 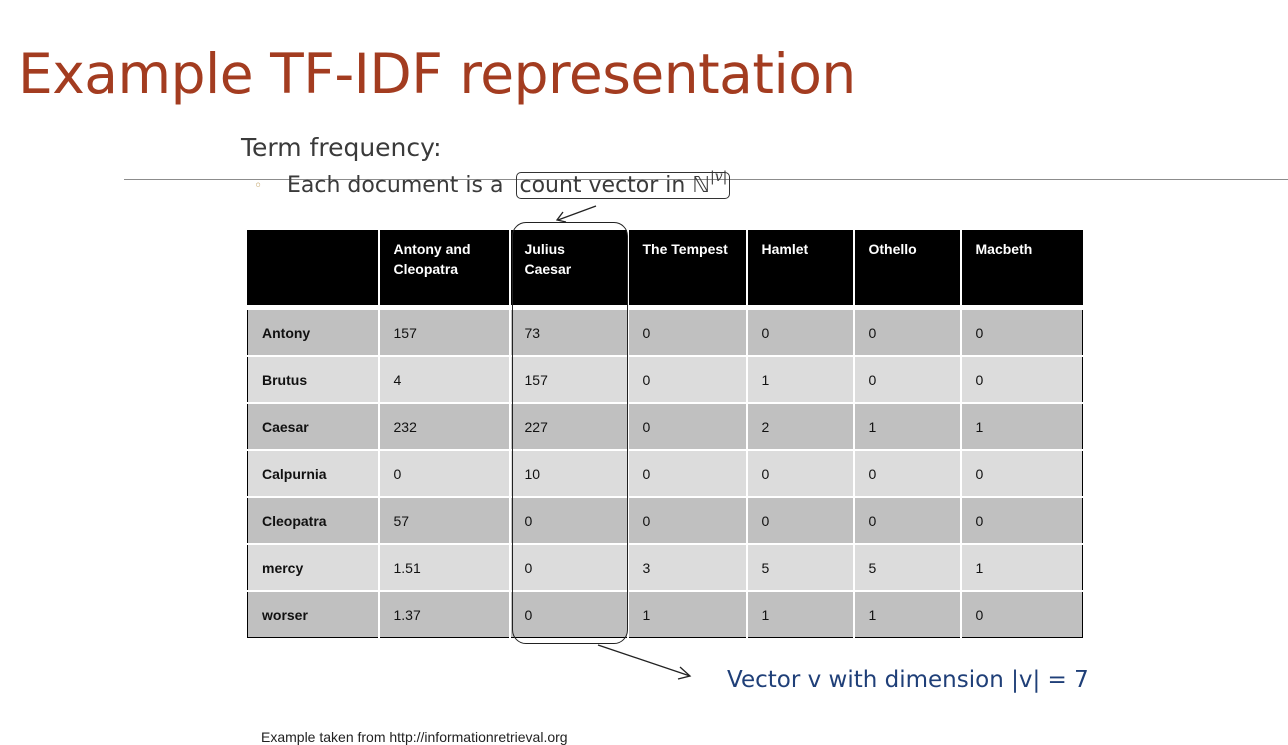 I want to click on header-cell: Hamlet, so click(x=799, y=270).